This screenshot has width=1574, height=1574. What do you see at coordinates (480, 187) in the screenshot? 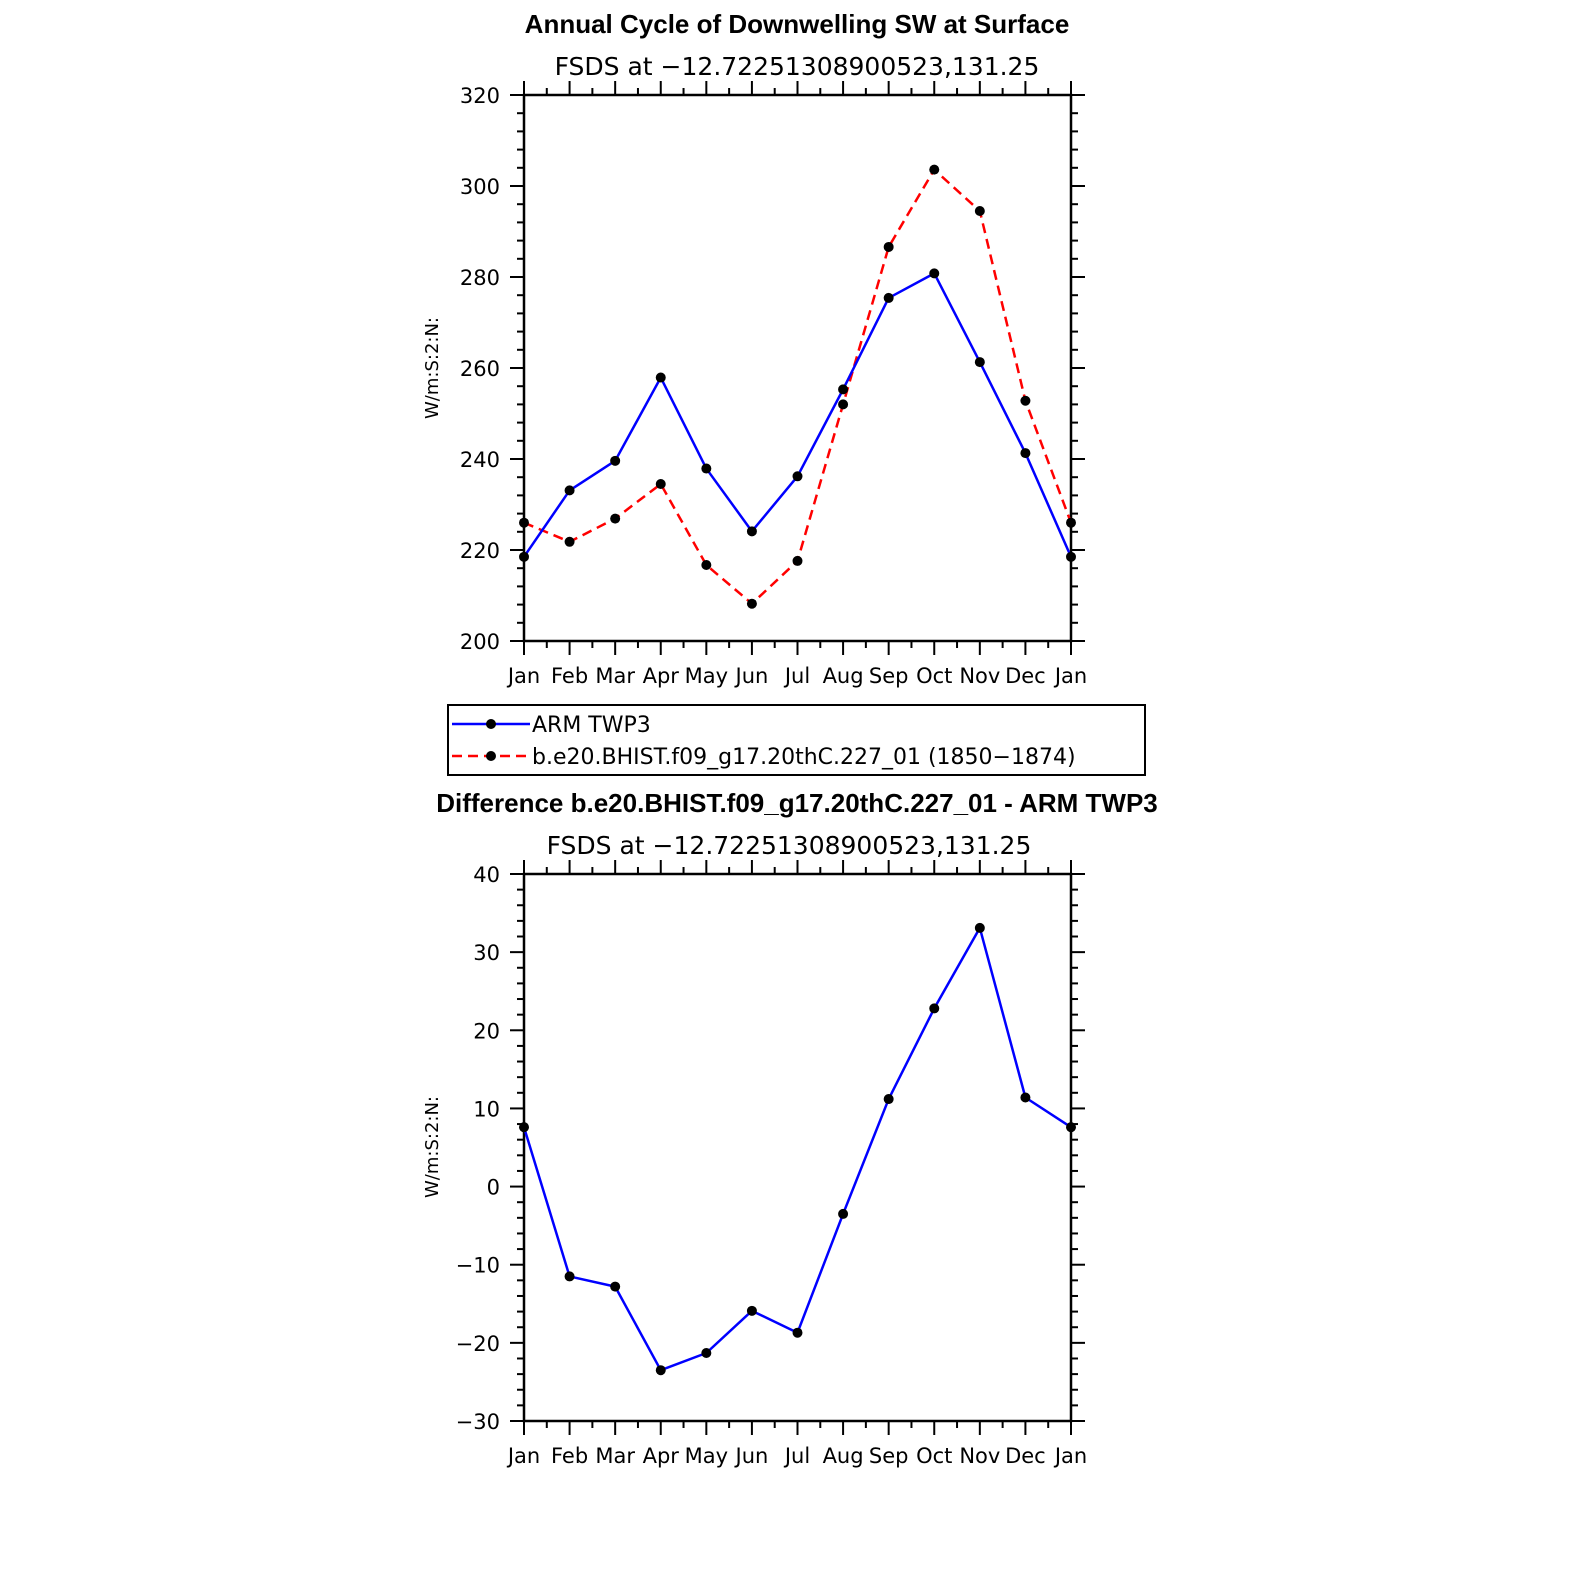
I see `y-tick-label: 300` at bounding box center [480, 187].